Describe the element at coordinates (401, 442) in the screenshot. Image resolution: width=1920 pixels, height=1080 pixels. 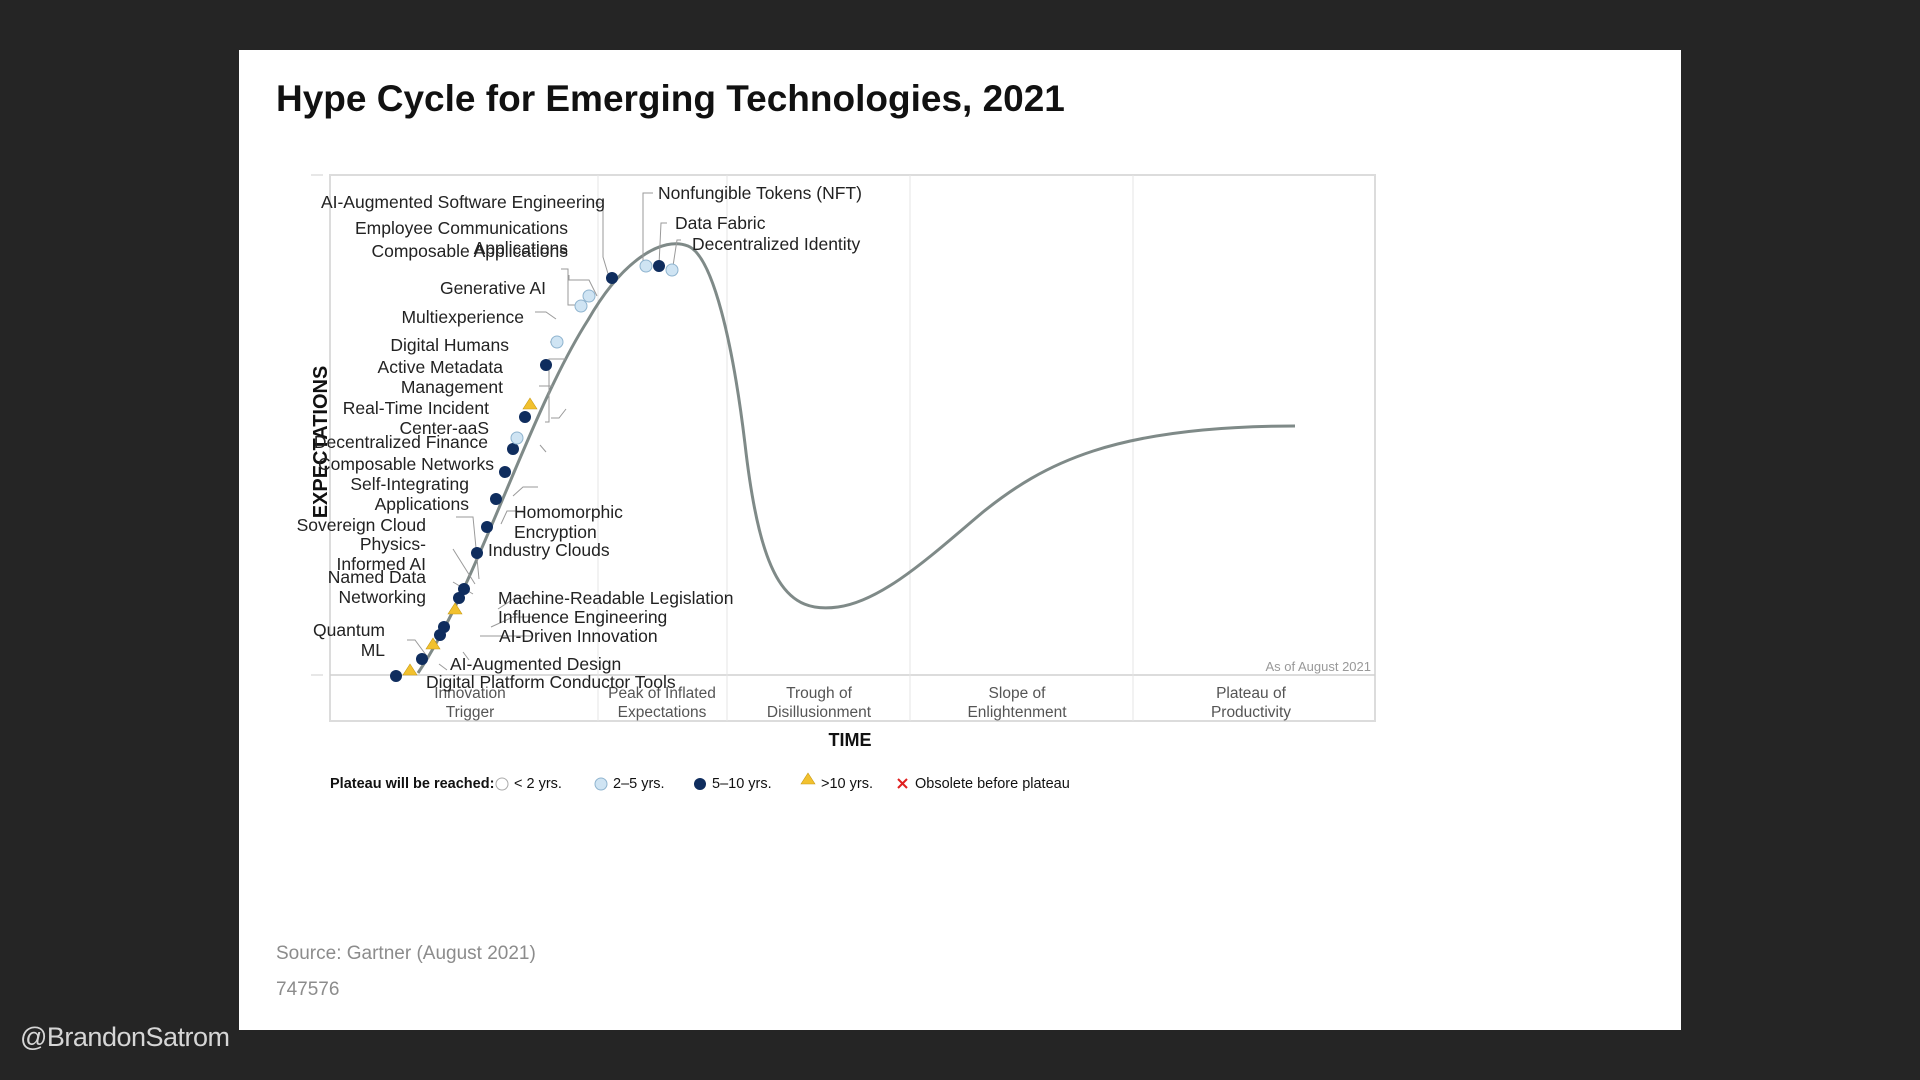
I see `tech-label-decentralized-finance: Decentralized Finance` at that location.